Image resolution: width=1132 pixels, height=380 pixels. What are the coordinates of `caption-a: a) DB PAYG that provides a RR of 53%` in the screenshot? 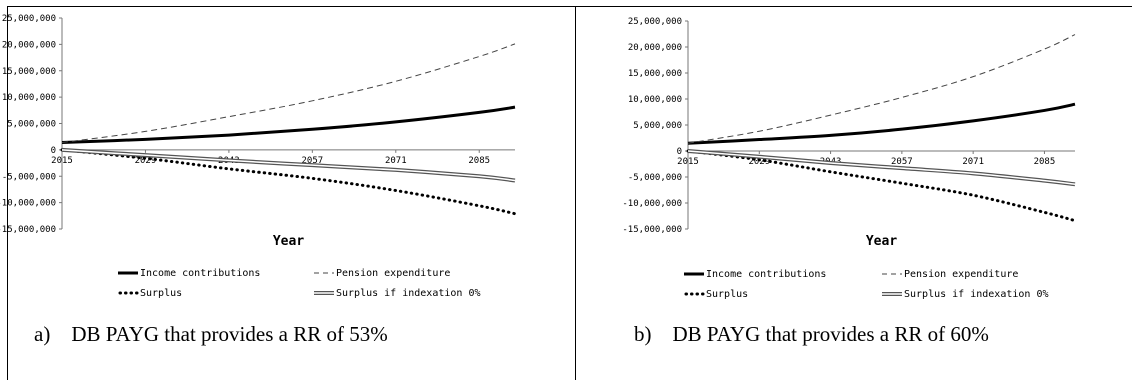 It's located at (211, 334).